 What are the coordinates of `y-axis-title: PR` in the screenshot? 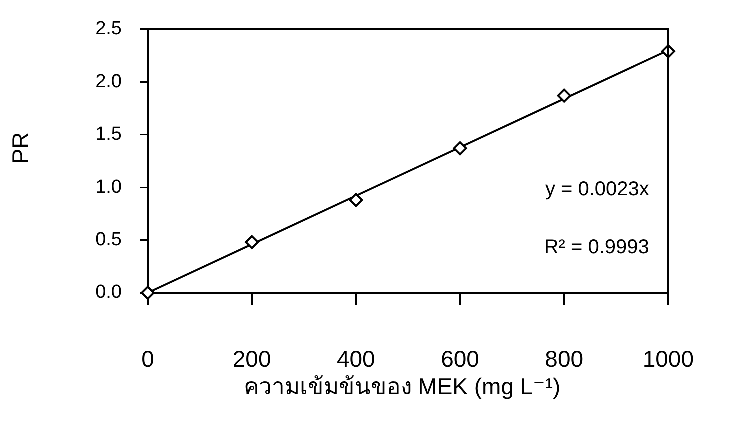 It's located at (20, 148).